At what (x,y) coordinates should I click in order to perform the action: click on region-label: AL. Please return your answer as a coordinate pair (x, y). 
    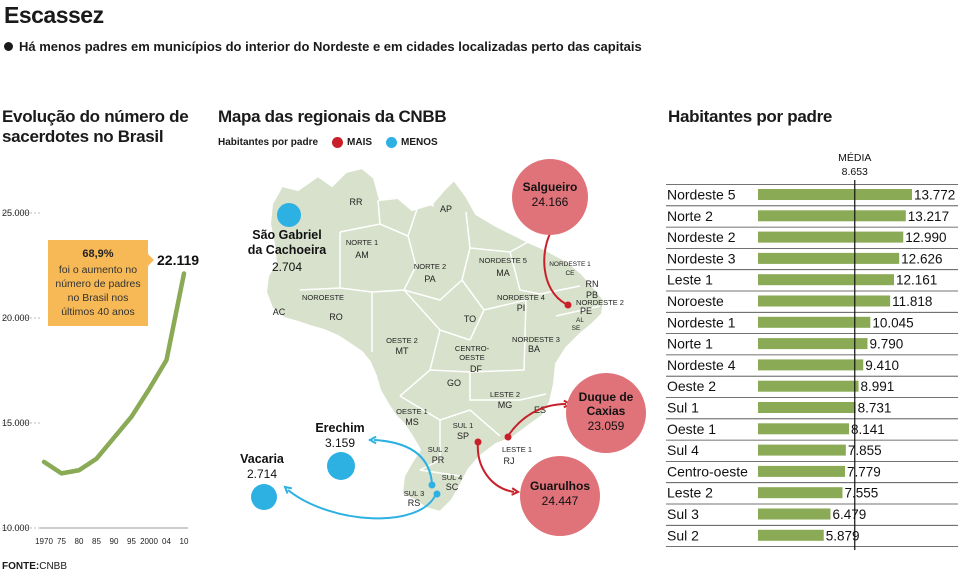
    Looking at the image, I should click on (580, 320).